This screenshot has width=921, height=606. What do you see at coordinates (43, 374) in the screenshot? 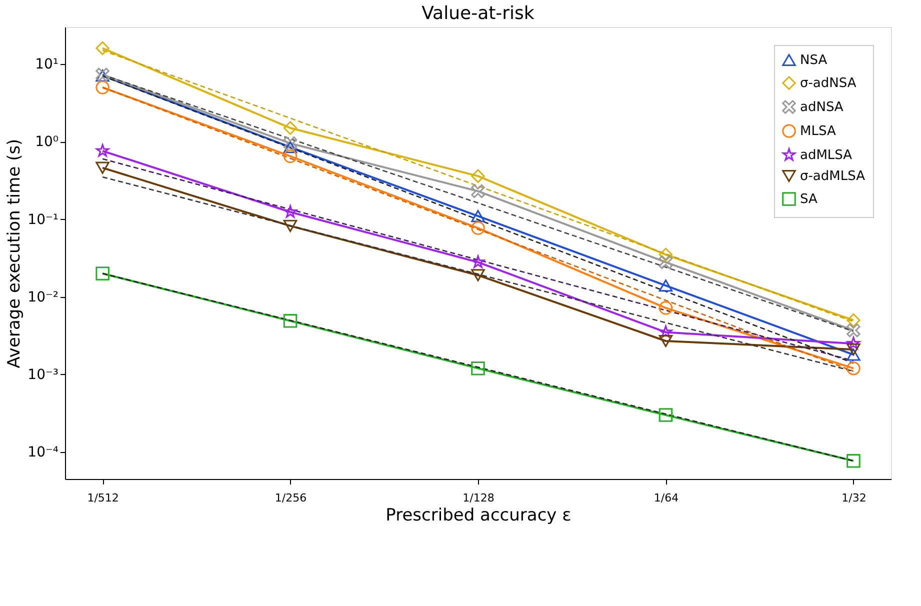
I see `y-tick-label: 10⁻³` at bounding box center [43, 374].